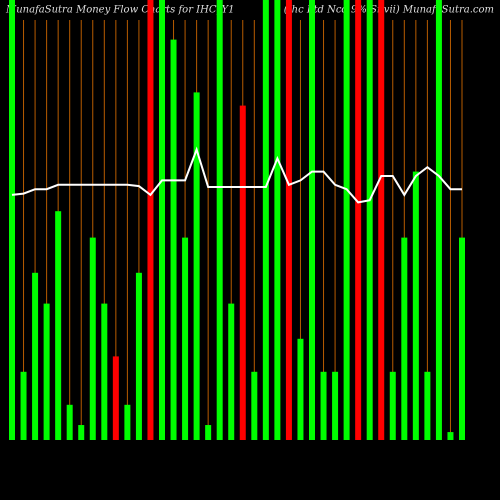 The image size is (500, 500). Describe the element at coordinates (236, 175) in the screenshot. I see `price-line` at that location.